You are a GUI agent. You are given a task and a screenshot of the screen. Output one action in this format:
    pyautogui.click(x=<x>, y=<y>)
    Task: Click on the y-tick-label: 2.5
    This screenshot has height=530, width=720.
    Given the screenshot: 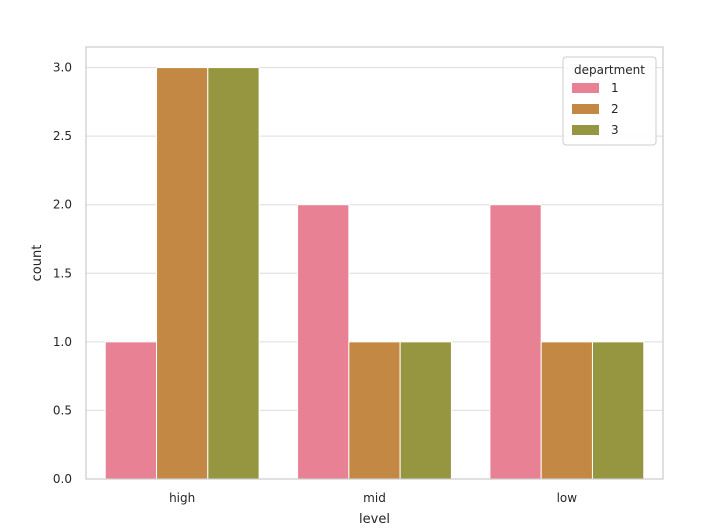 What is the action you would take?
    pyautogui.click(x=62, y=136)
    